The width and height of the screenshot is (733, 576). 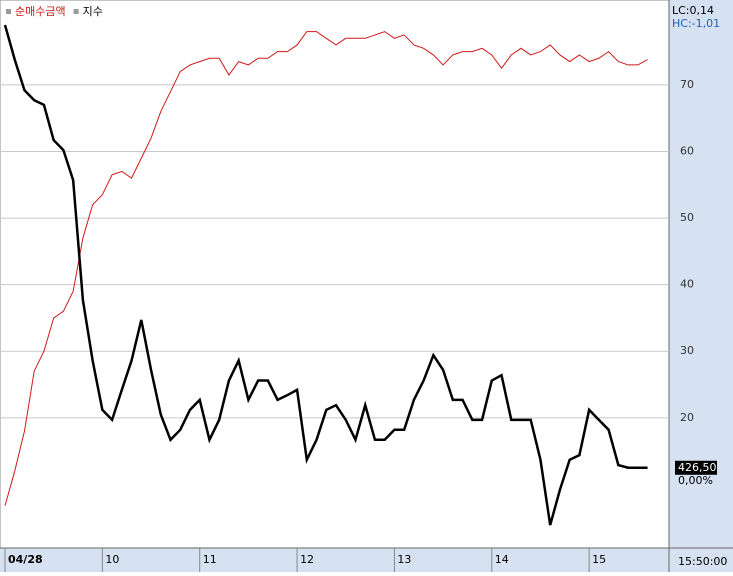 What do you see at coordinates (687, 417) in the screenshot?
I see `y-tick-label: 20` at bounding box center [687, 417].